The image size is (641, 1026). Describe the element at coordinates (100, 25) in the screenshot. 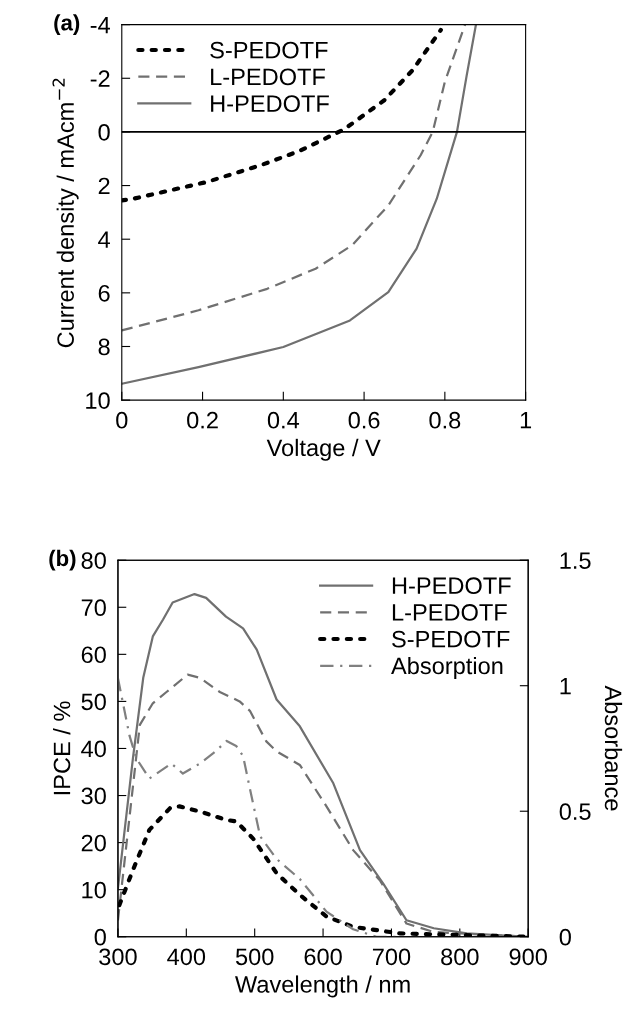

I see `y-tick-label: -4` at that location.